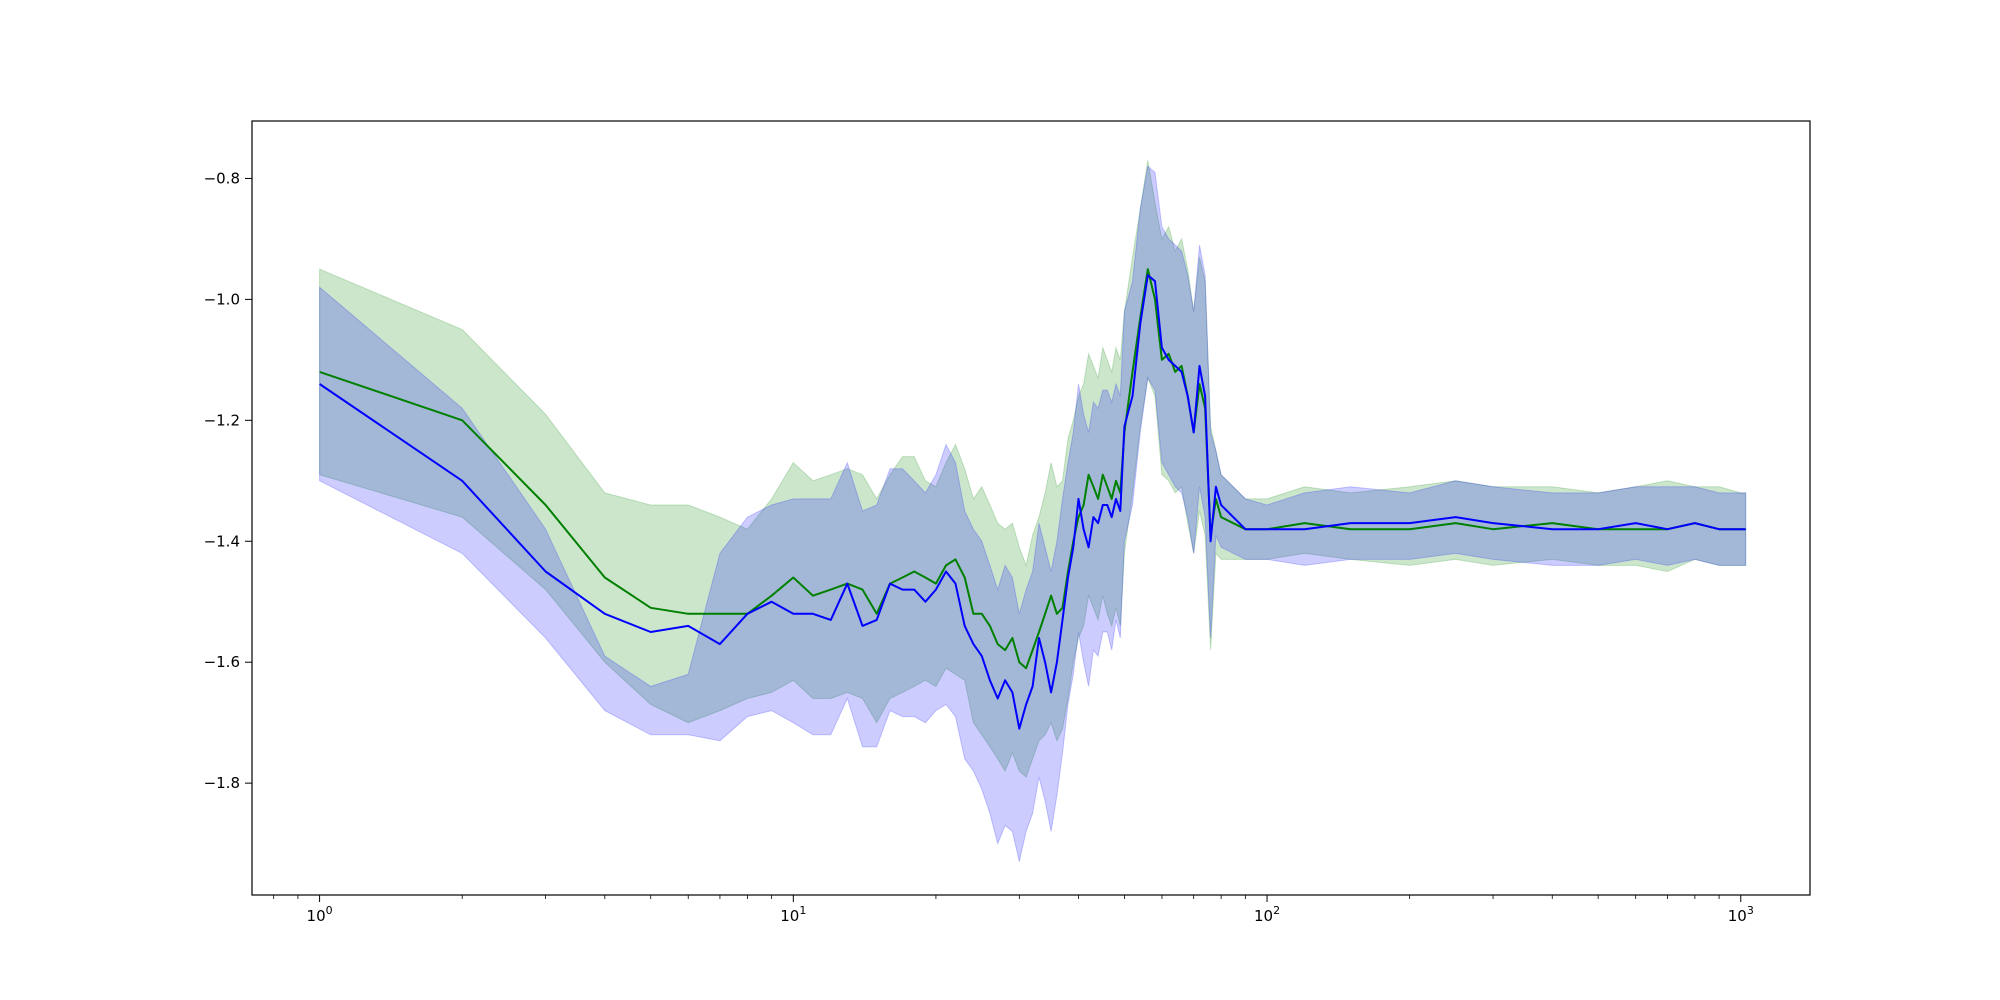  Describe the element at coordinates (1013, 910) in the screenshot. I see `x-axis: 10⁰ 10¹ 10² 10³` at that location.